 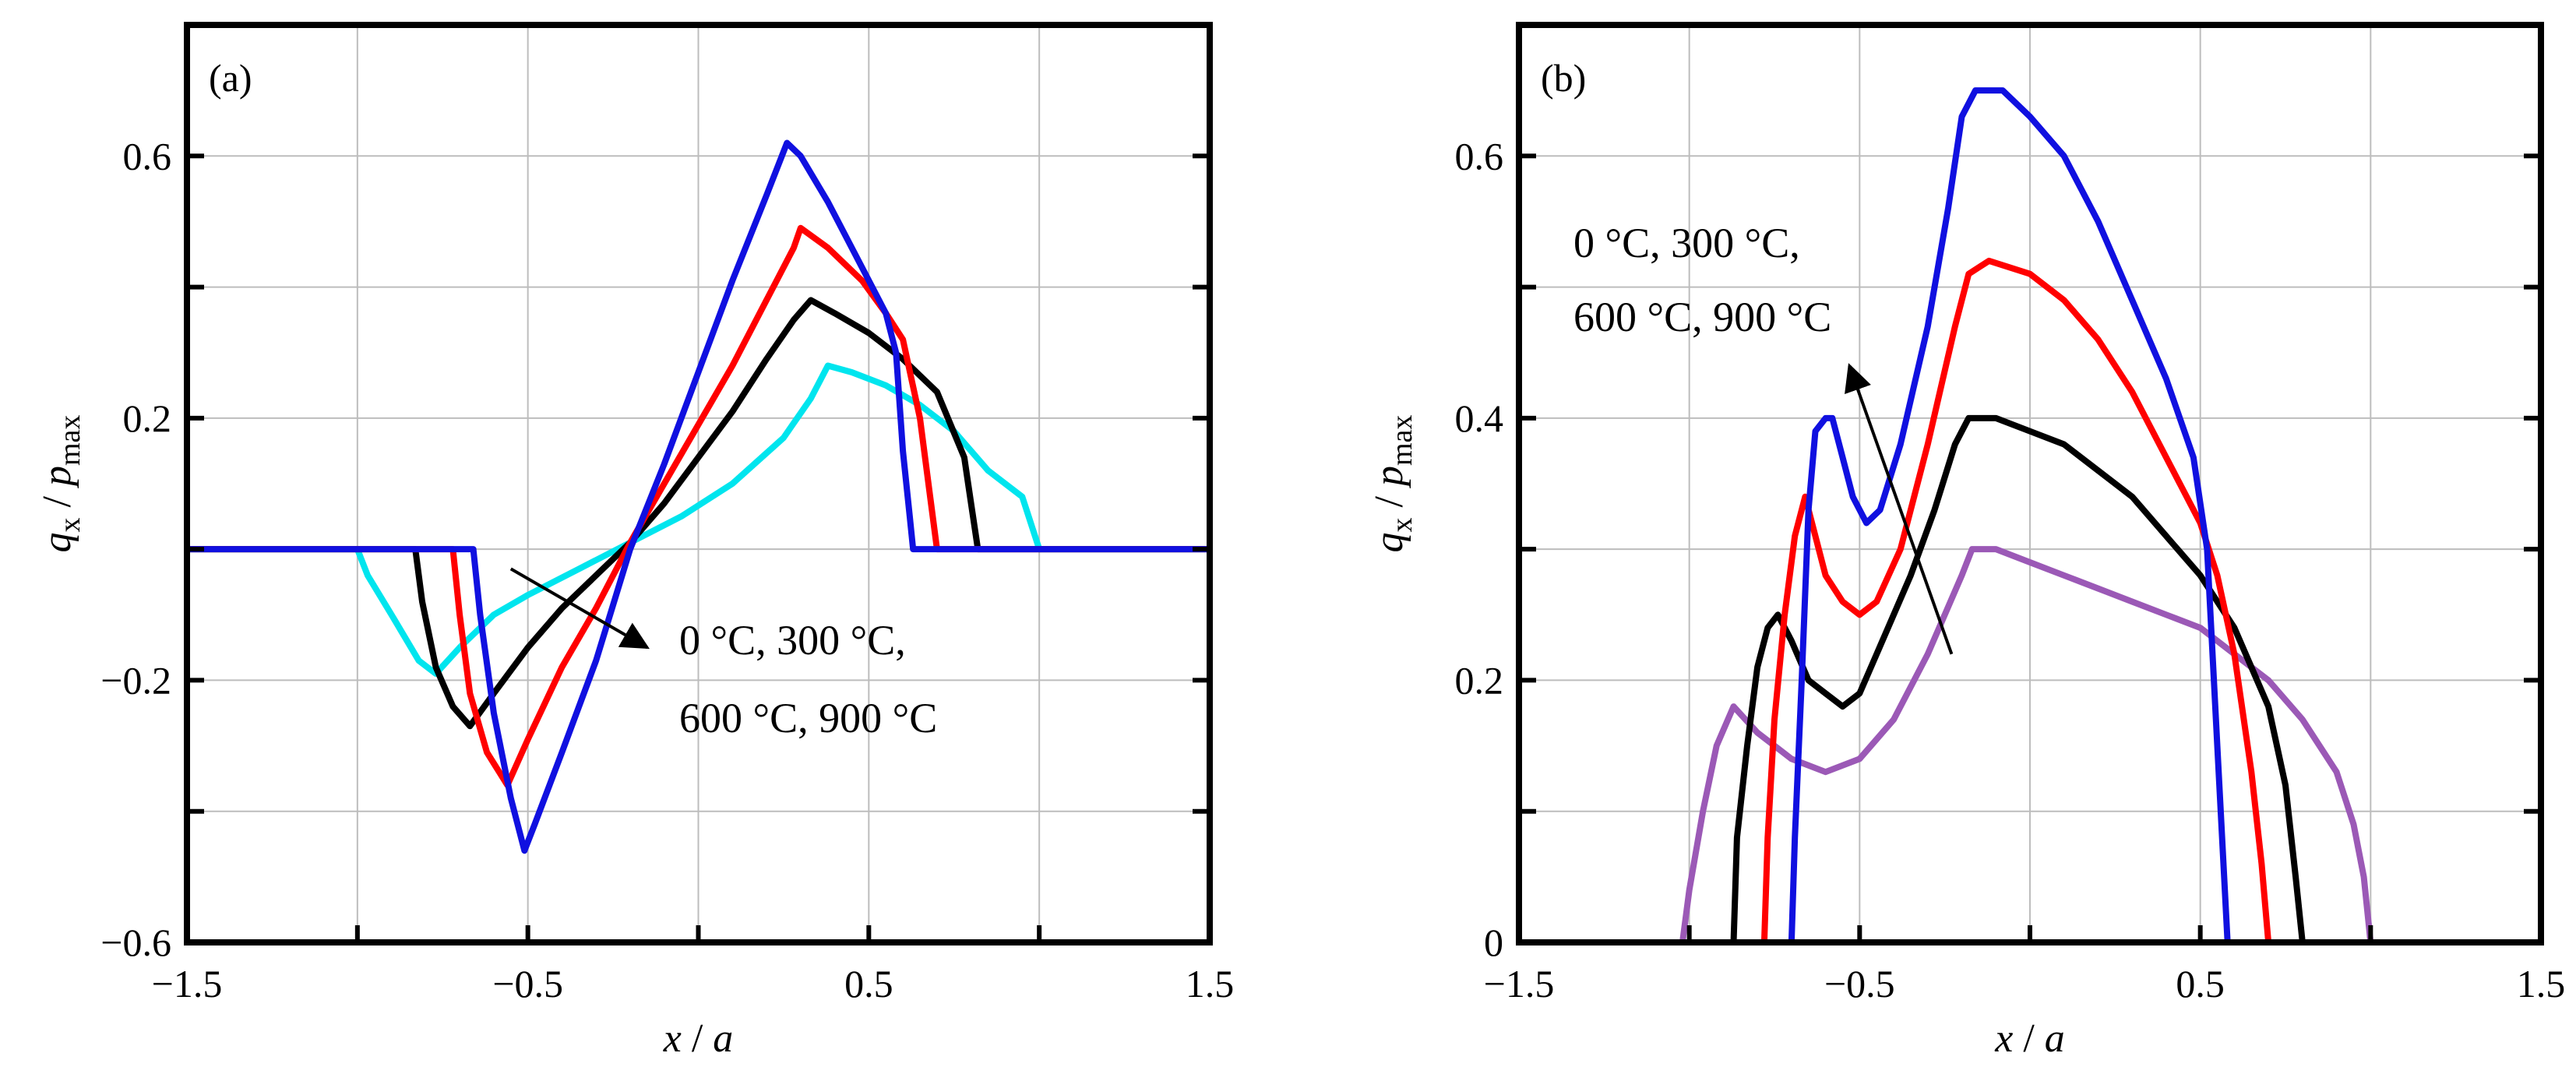 I want to click on series-line-purple-b, so click(x=2030, y=746).